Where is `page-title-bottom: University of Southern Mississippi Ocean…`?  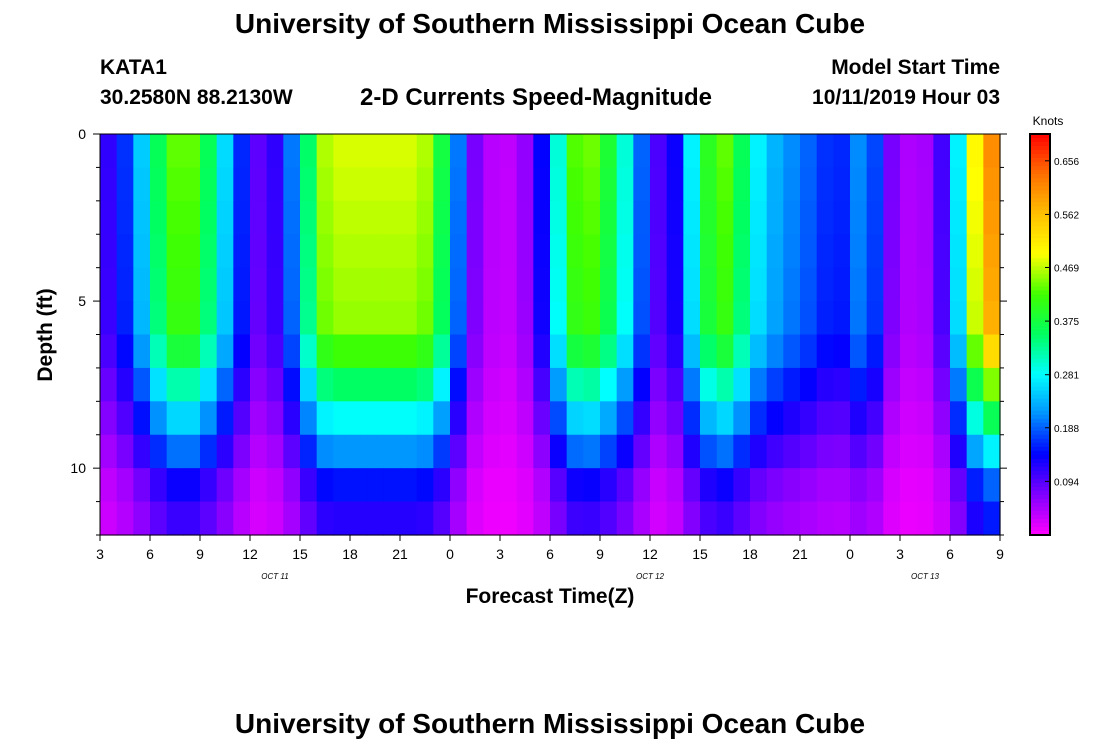
page-title-bottom: University of Southern Mississippi Ocean… is located at coordinates (550, 723).